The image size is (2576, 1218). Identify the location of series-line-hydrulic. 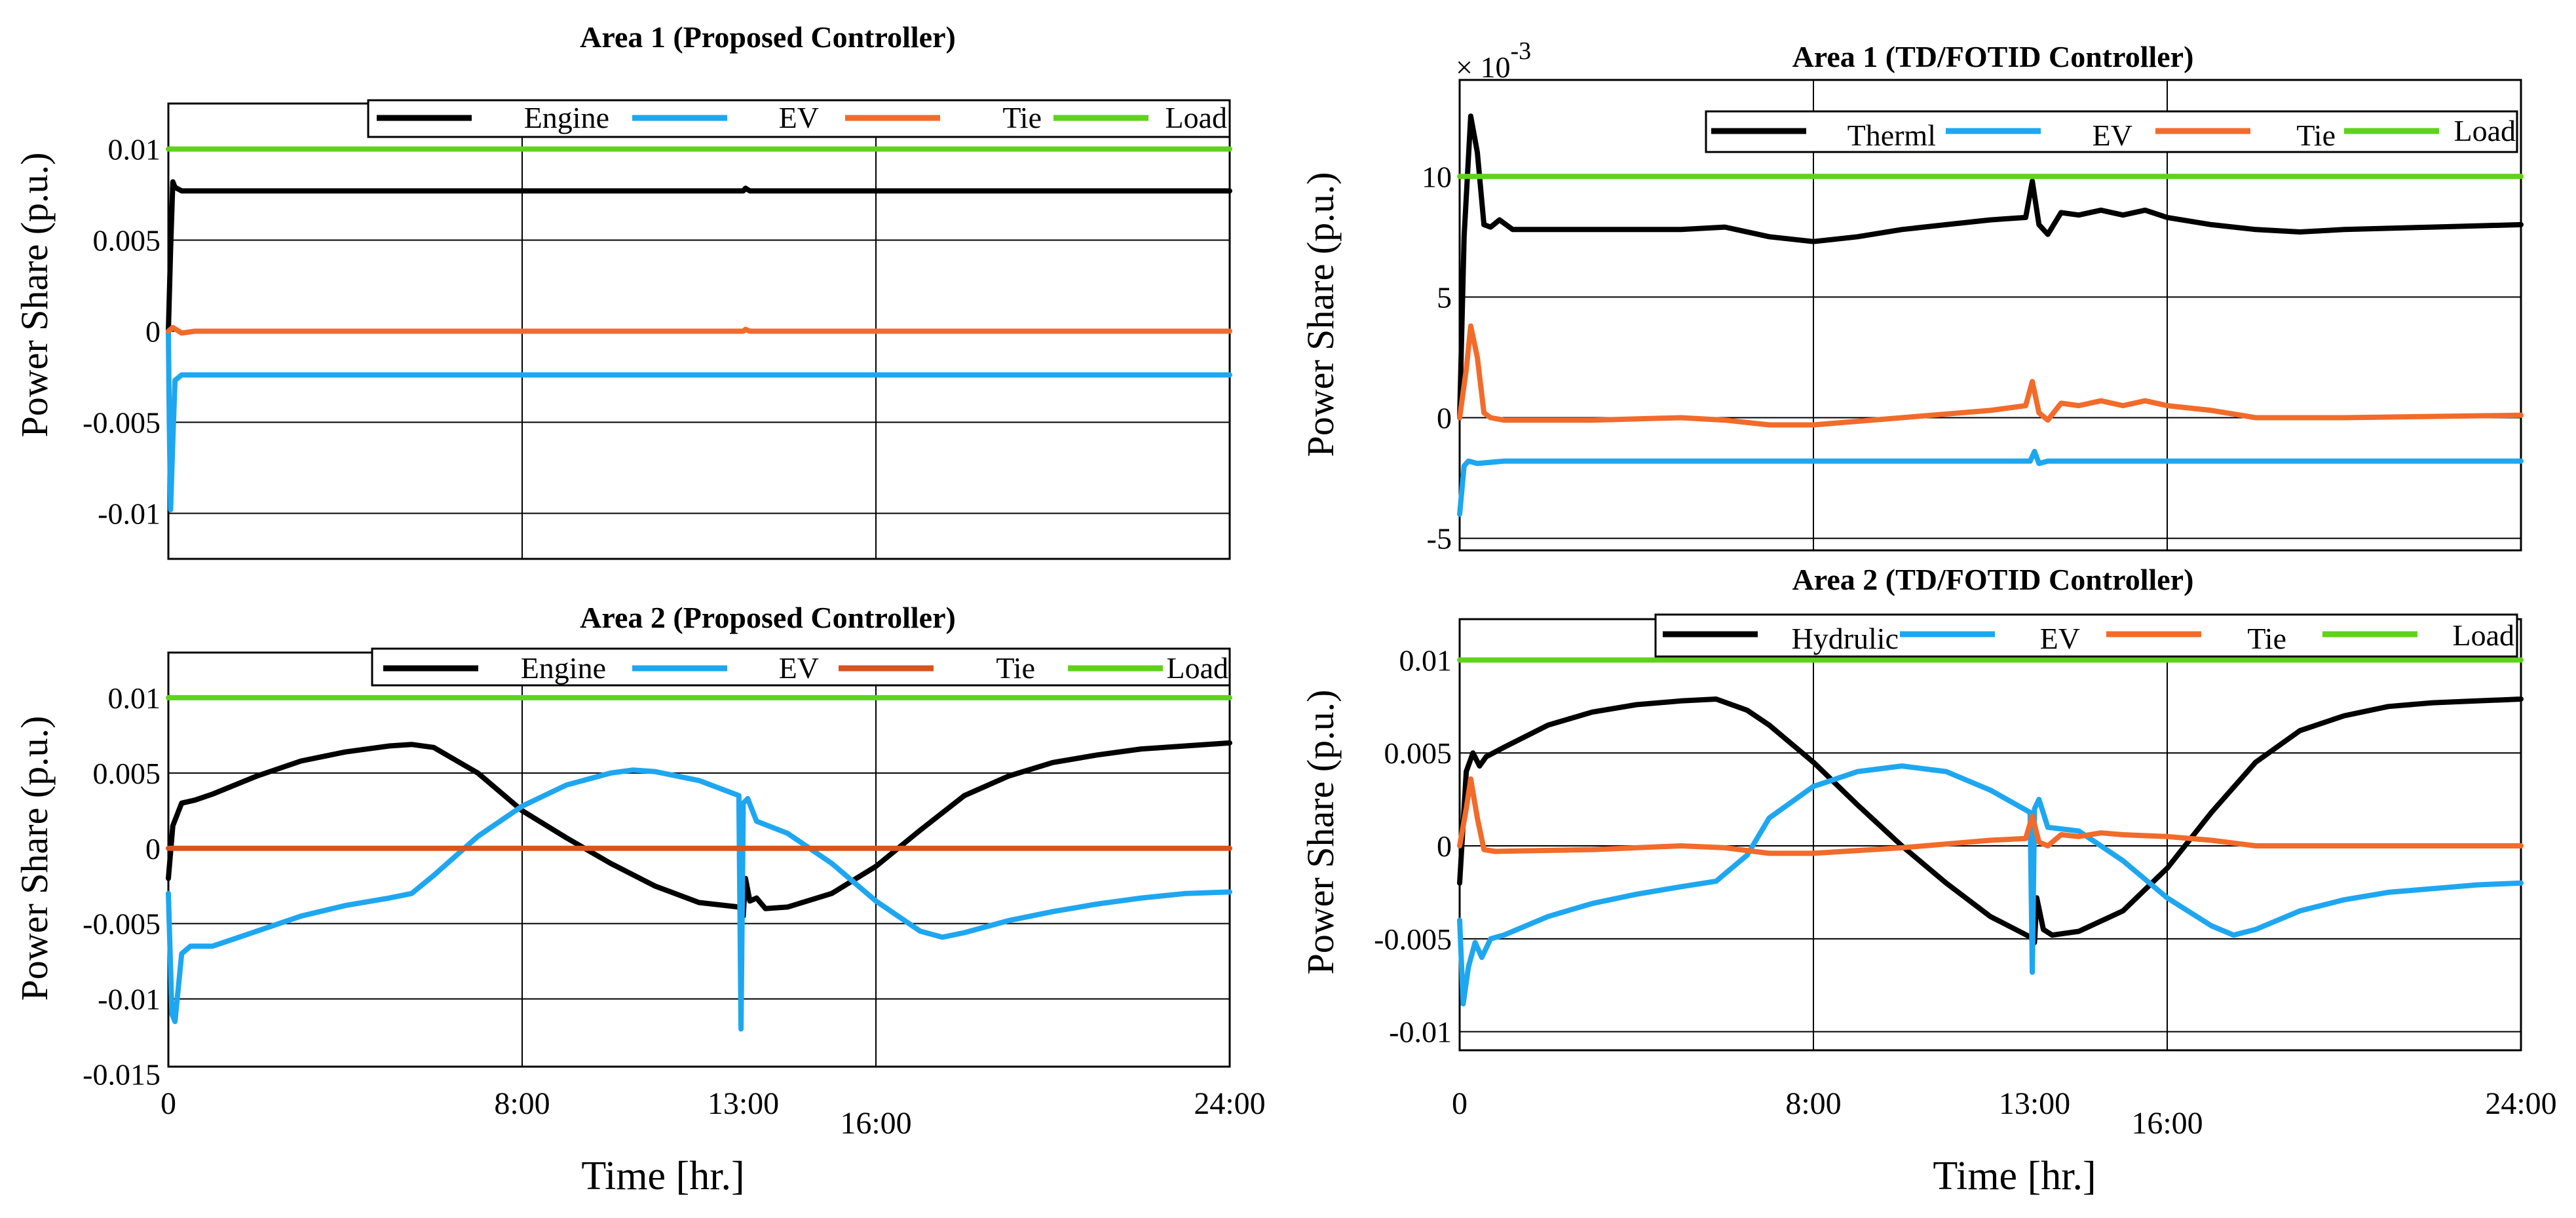
(1990, 821).